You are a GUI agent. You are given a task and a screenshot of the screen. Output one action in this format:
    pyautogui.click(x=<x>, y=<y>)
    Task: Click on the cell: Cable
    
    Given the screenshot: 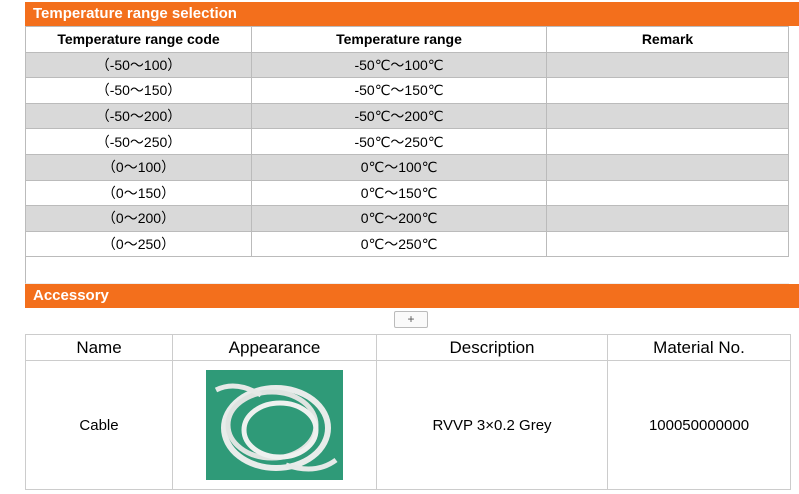 What is the action you would take?
    pyautogui.click(x=99, y=425)
    